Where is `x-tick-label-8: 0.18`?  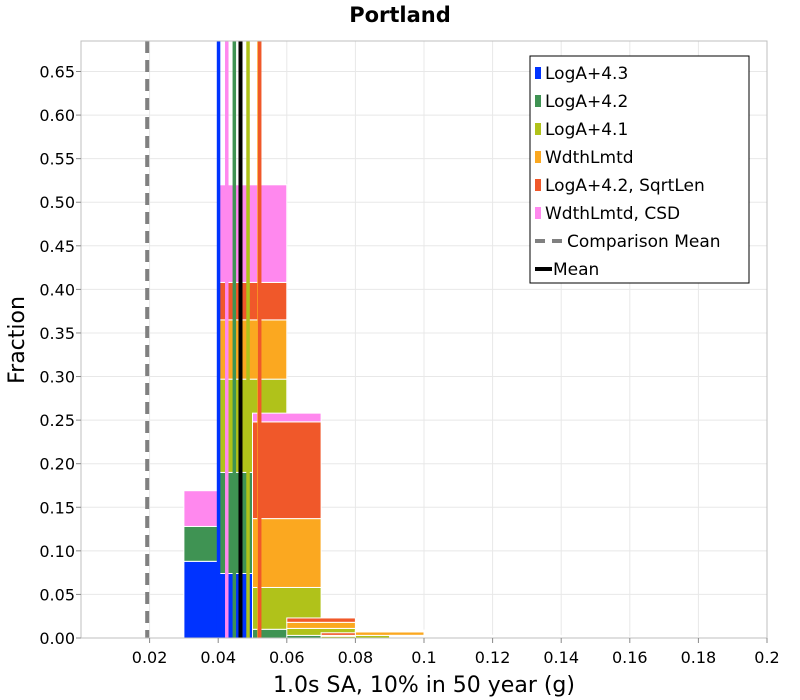
x-tick-label-8: 0.18 is located at coordinates (699, 657).